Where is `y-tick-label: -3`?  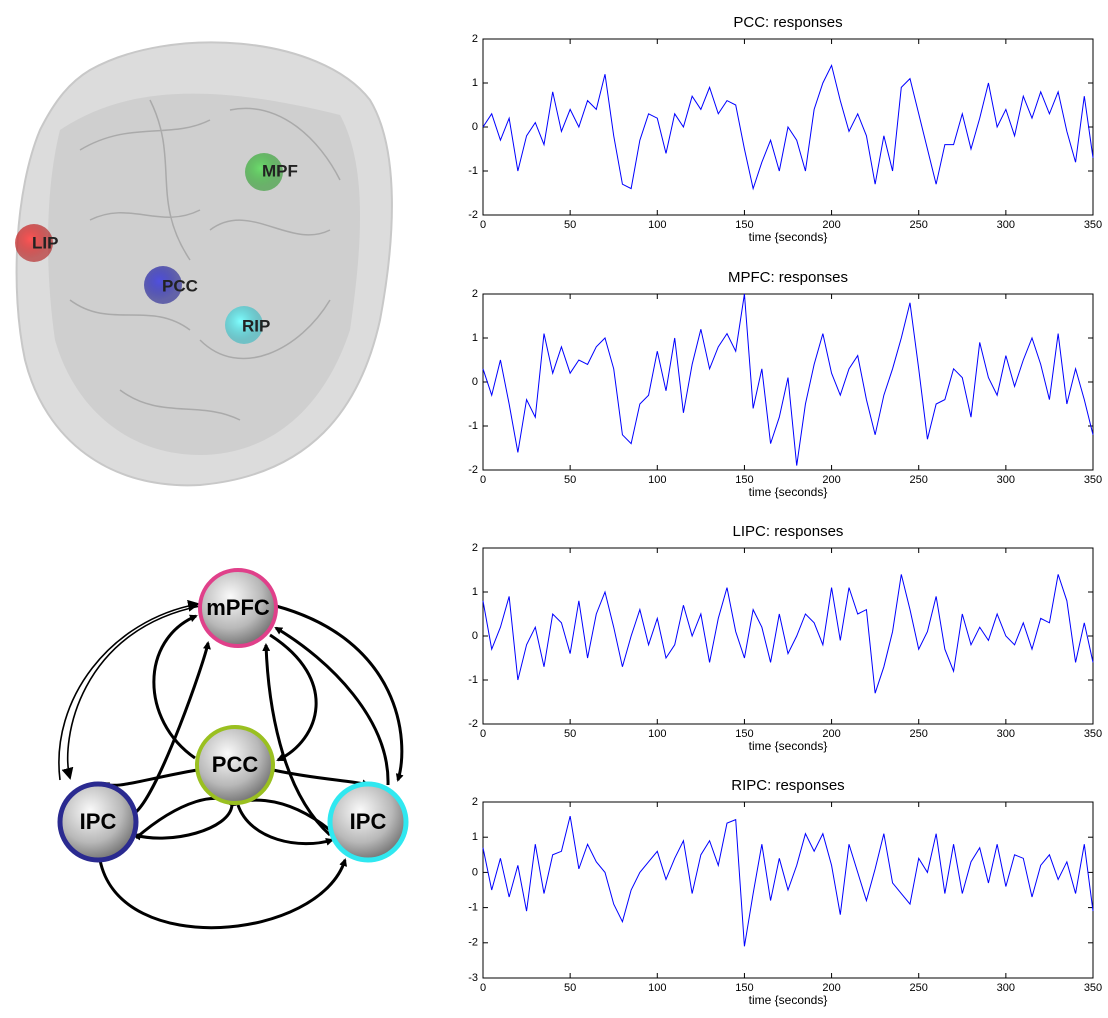
y-tick-label: -3 is located at coordinates (473, 978).